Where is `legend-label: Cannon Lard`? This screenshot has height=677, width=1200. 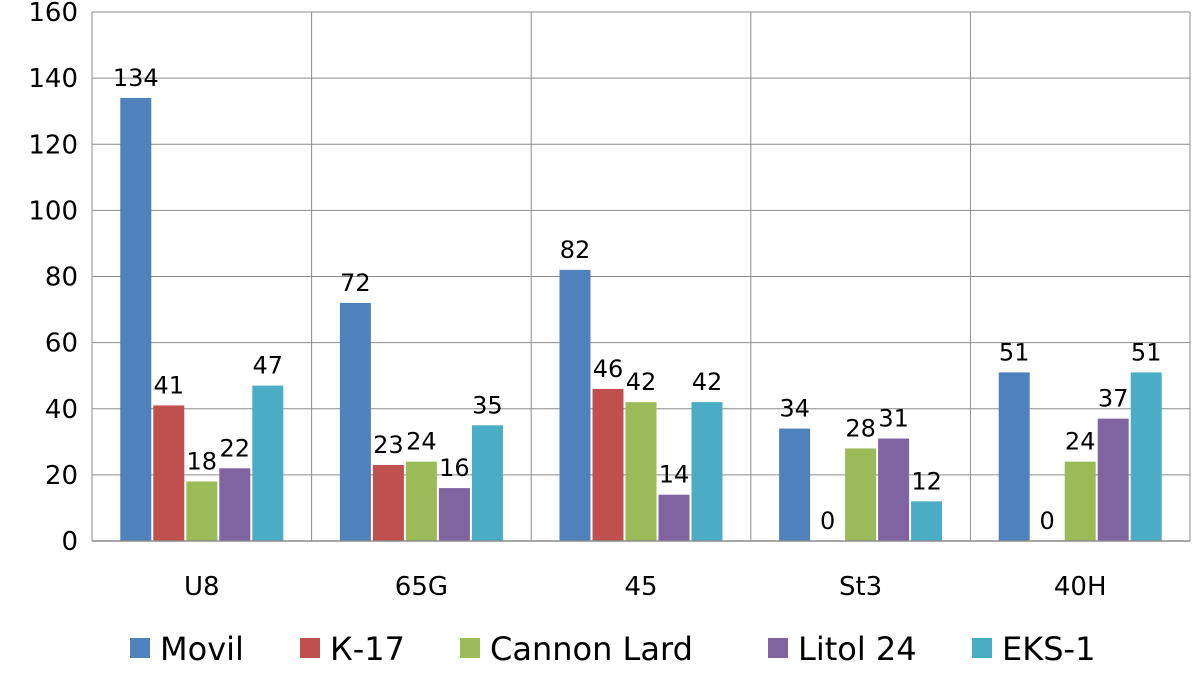 legend-label: Cannon Lard is located at coordinates (591, 649).